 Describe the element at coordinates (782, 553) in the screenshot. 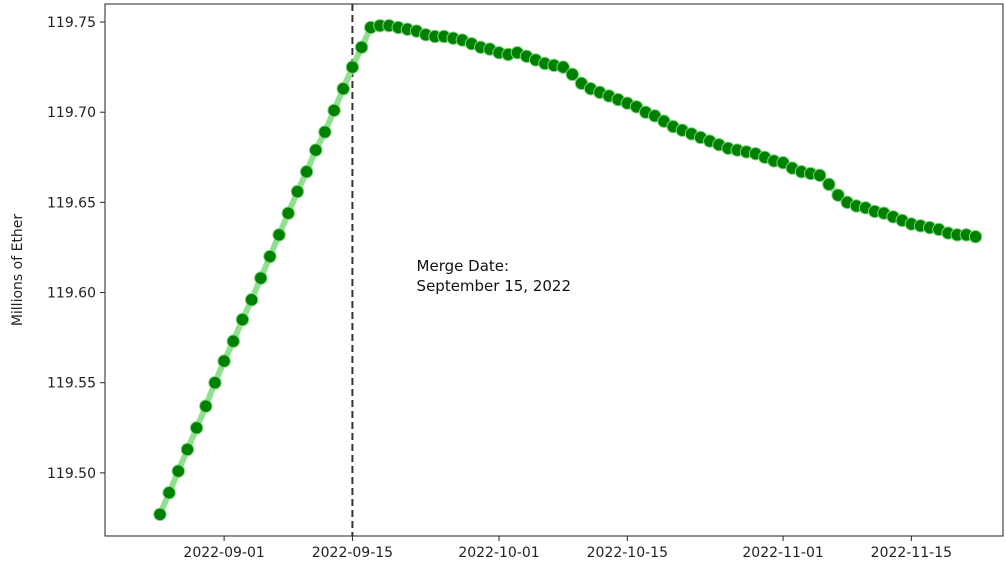

I see `x-tick-label: 2022-11-01` at that location.